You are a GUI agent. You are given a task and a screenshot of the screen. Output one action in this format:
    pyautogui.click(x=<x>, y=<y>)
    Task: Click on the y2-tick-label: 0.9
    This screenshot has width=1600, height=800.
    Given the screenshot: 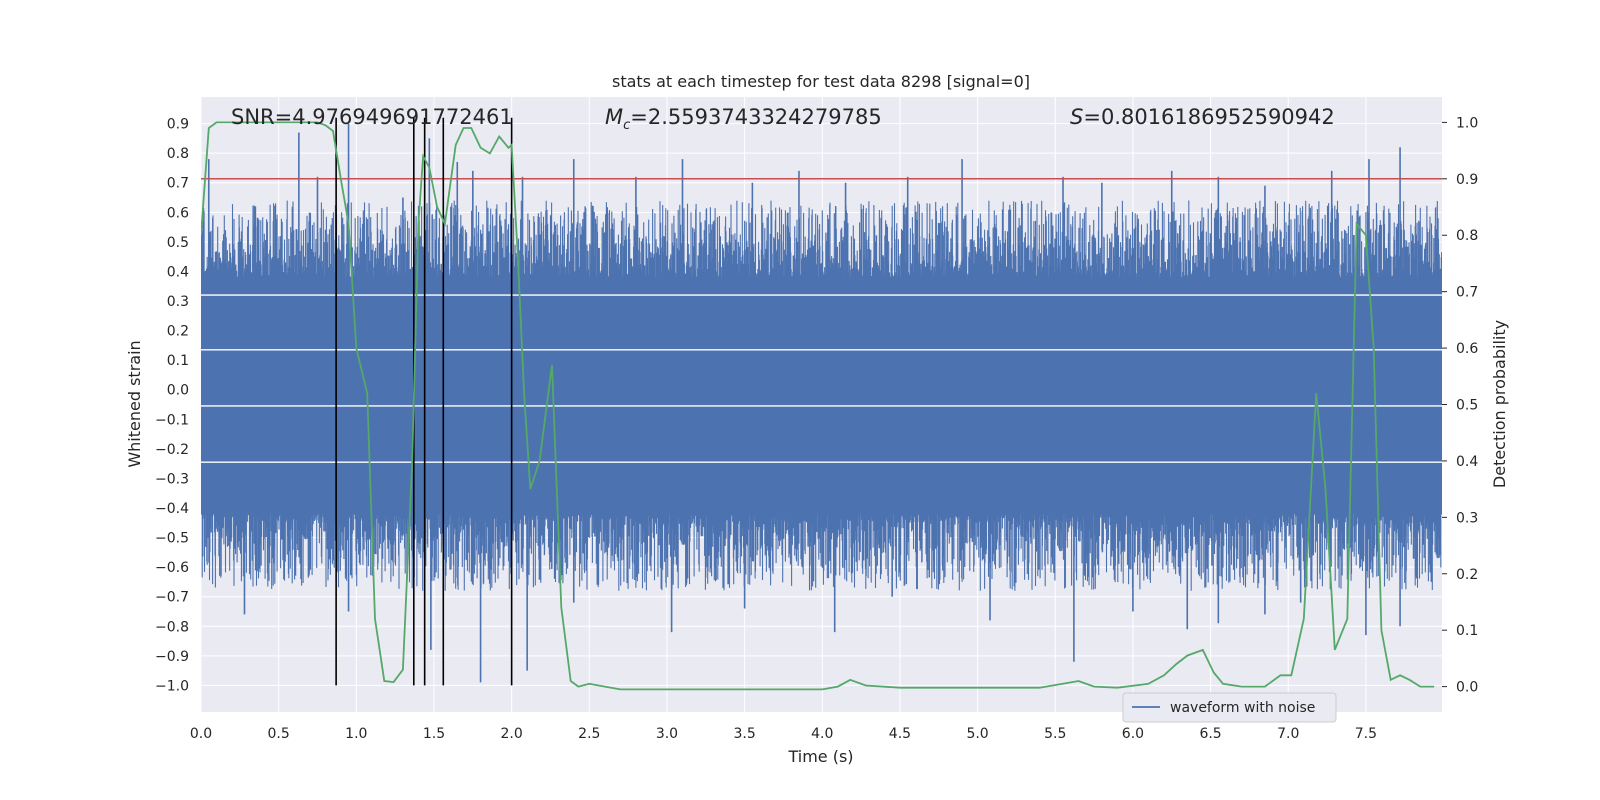 What is the action you would take?
    pyautogui.click(x=1467, y=180)
    